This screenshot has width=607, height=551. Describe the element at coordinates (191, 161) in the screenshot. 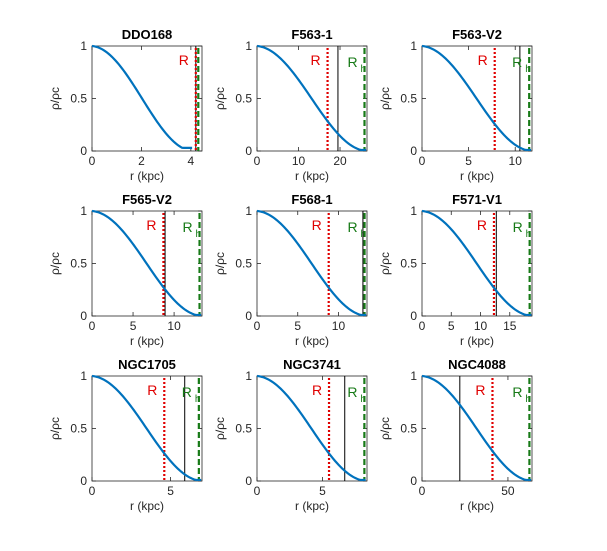

I see `x-tick-label: 4` at that location.